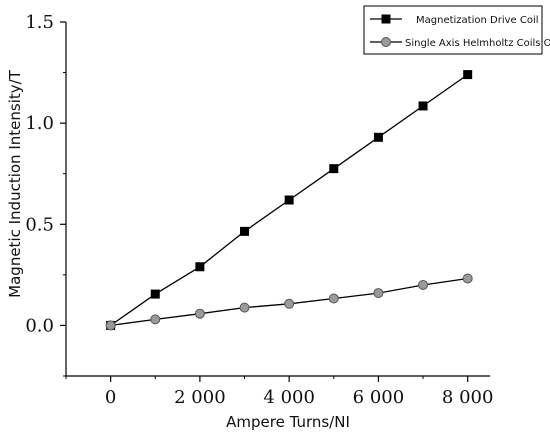 This screenshot has width=550, height=434. Describe the element at coordinates (15, 183) in the screenshot. I see `y-axis-title: Magnetic Induction Intensity/T` at that location.